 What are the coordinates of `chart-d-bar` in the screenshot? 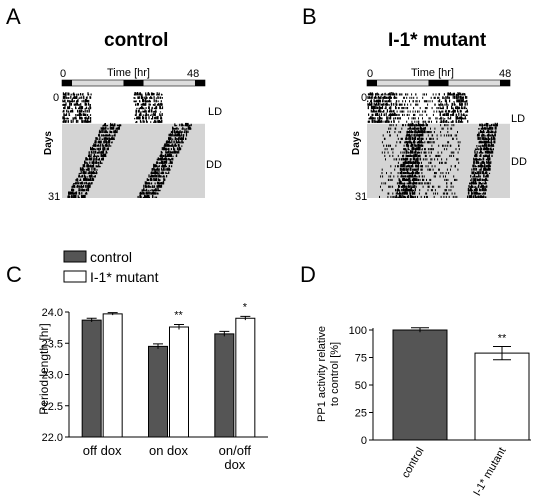 It's located at (420, 385).